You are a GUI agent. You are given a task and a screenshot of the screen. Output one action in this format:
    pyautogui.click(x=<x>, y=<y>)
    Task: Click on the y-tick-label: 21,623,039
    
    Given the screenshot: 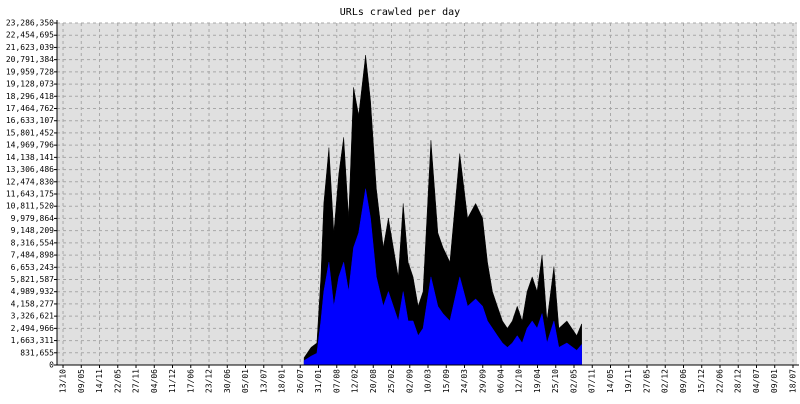 What is the action you would take?
    pyautogui.click(x=30, y=47)
    